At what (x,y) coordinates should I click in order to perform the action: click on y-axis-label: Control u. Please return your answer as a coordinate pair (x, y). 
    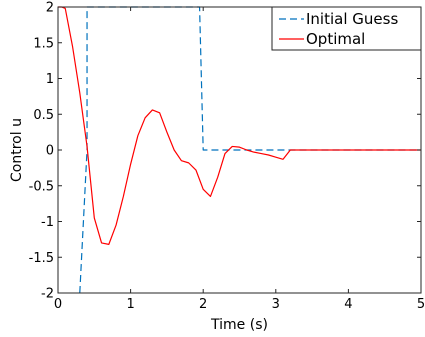
    Looking at the image, I should click on (17, 150).